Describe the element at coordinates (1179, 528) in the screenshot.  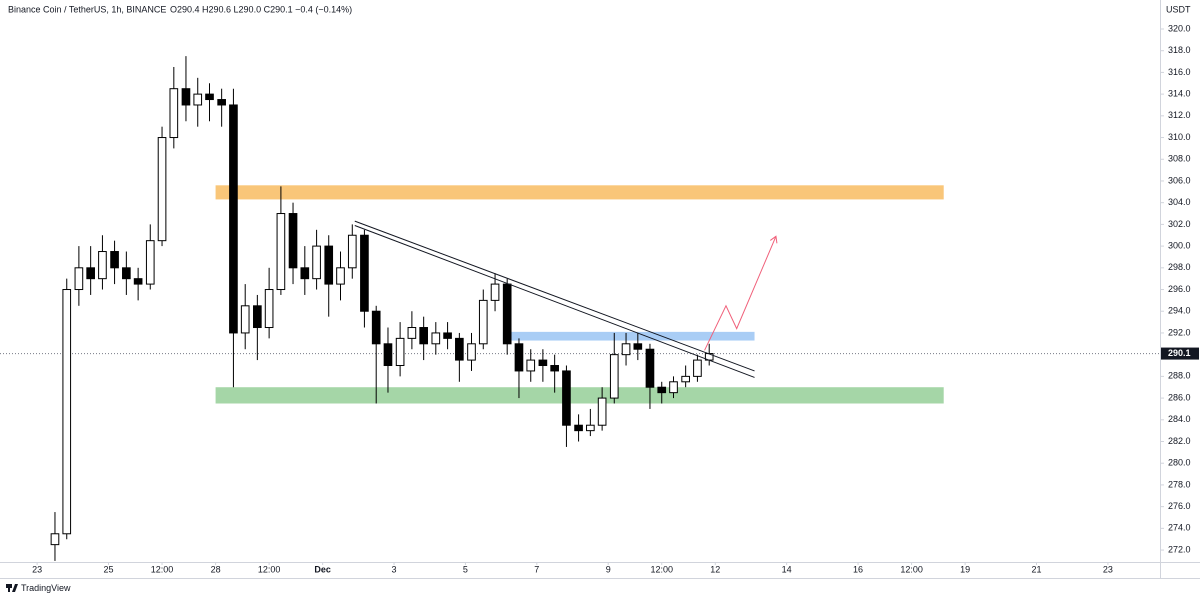
I see `y-tick-label: 274.0` at that location.